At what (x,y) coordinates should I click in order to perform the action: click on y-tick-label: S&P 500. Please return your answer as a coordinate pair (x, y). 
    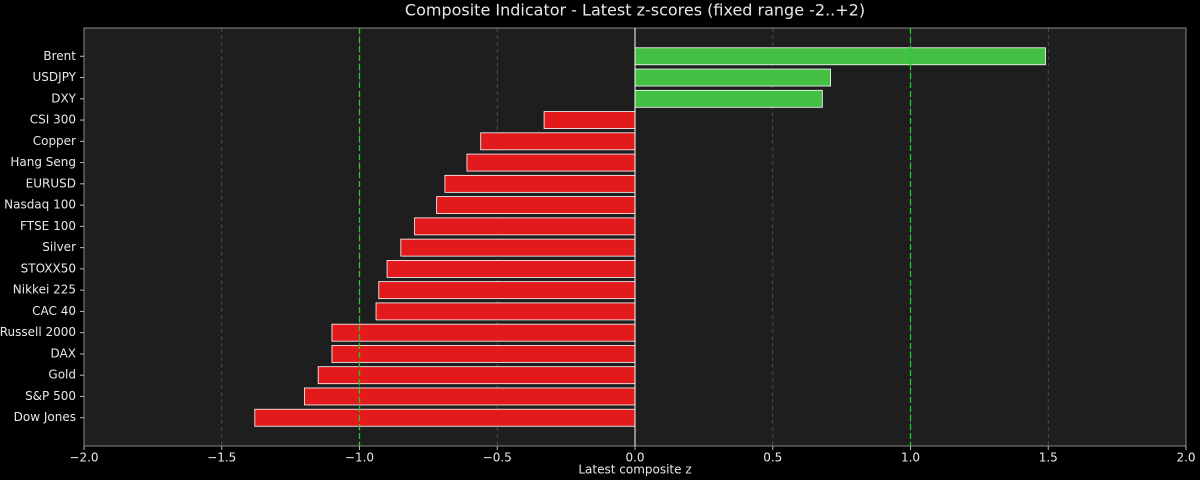
    Looking at the image, I should click on (50, 396).